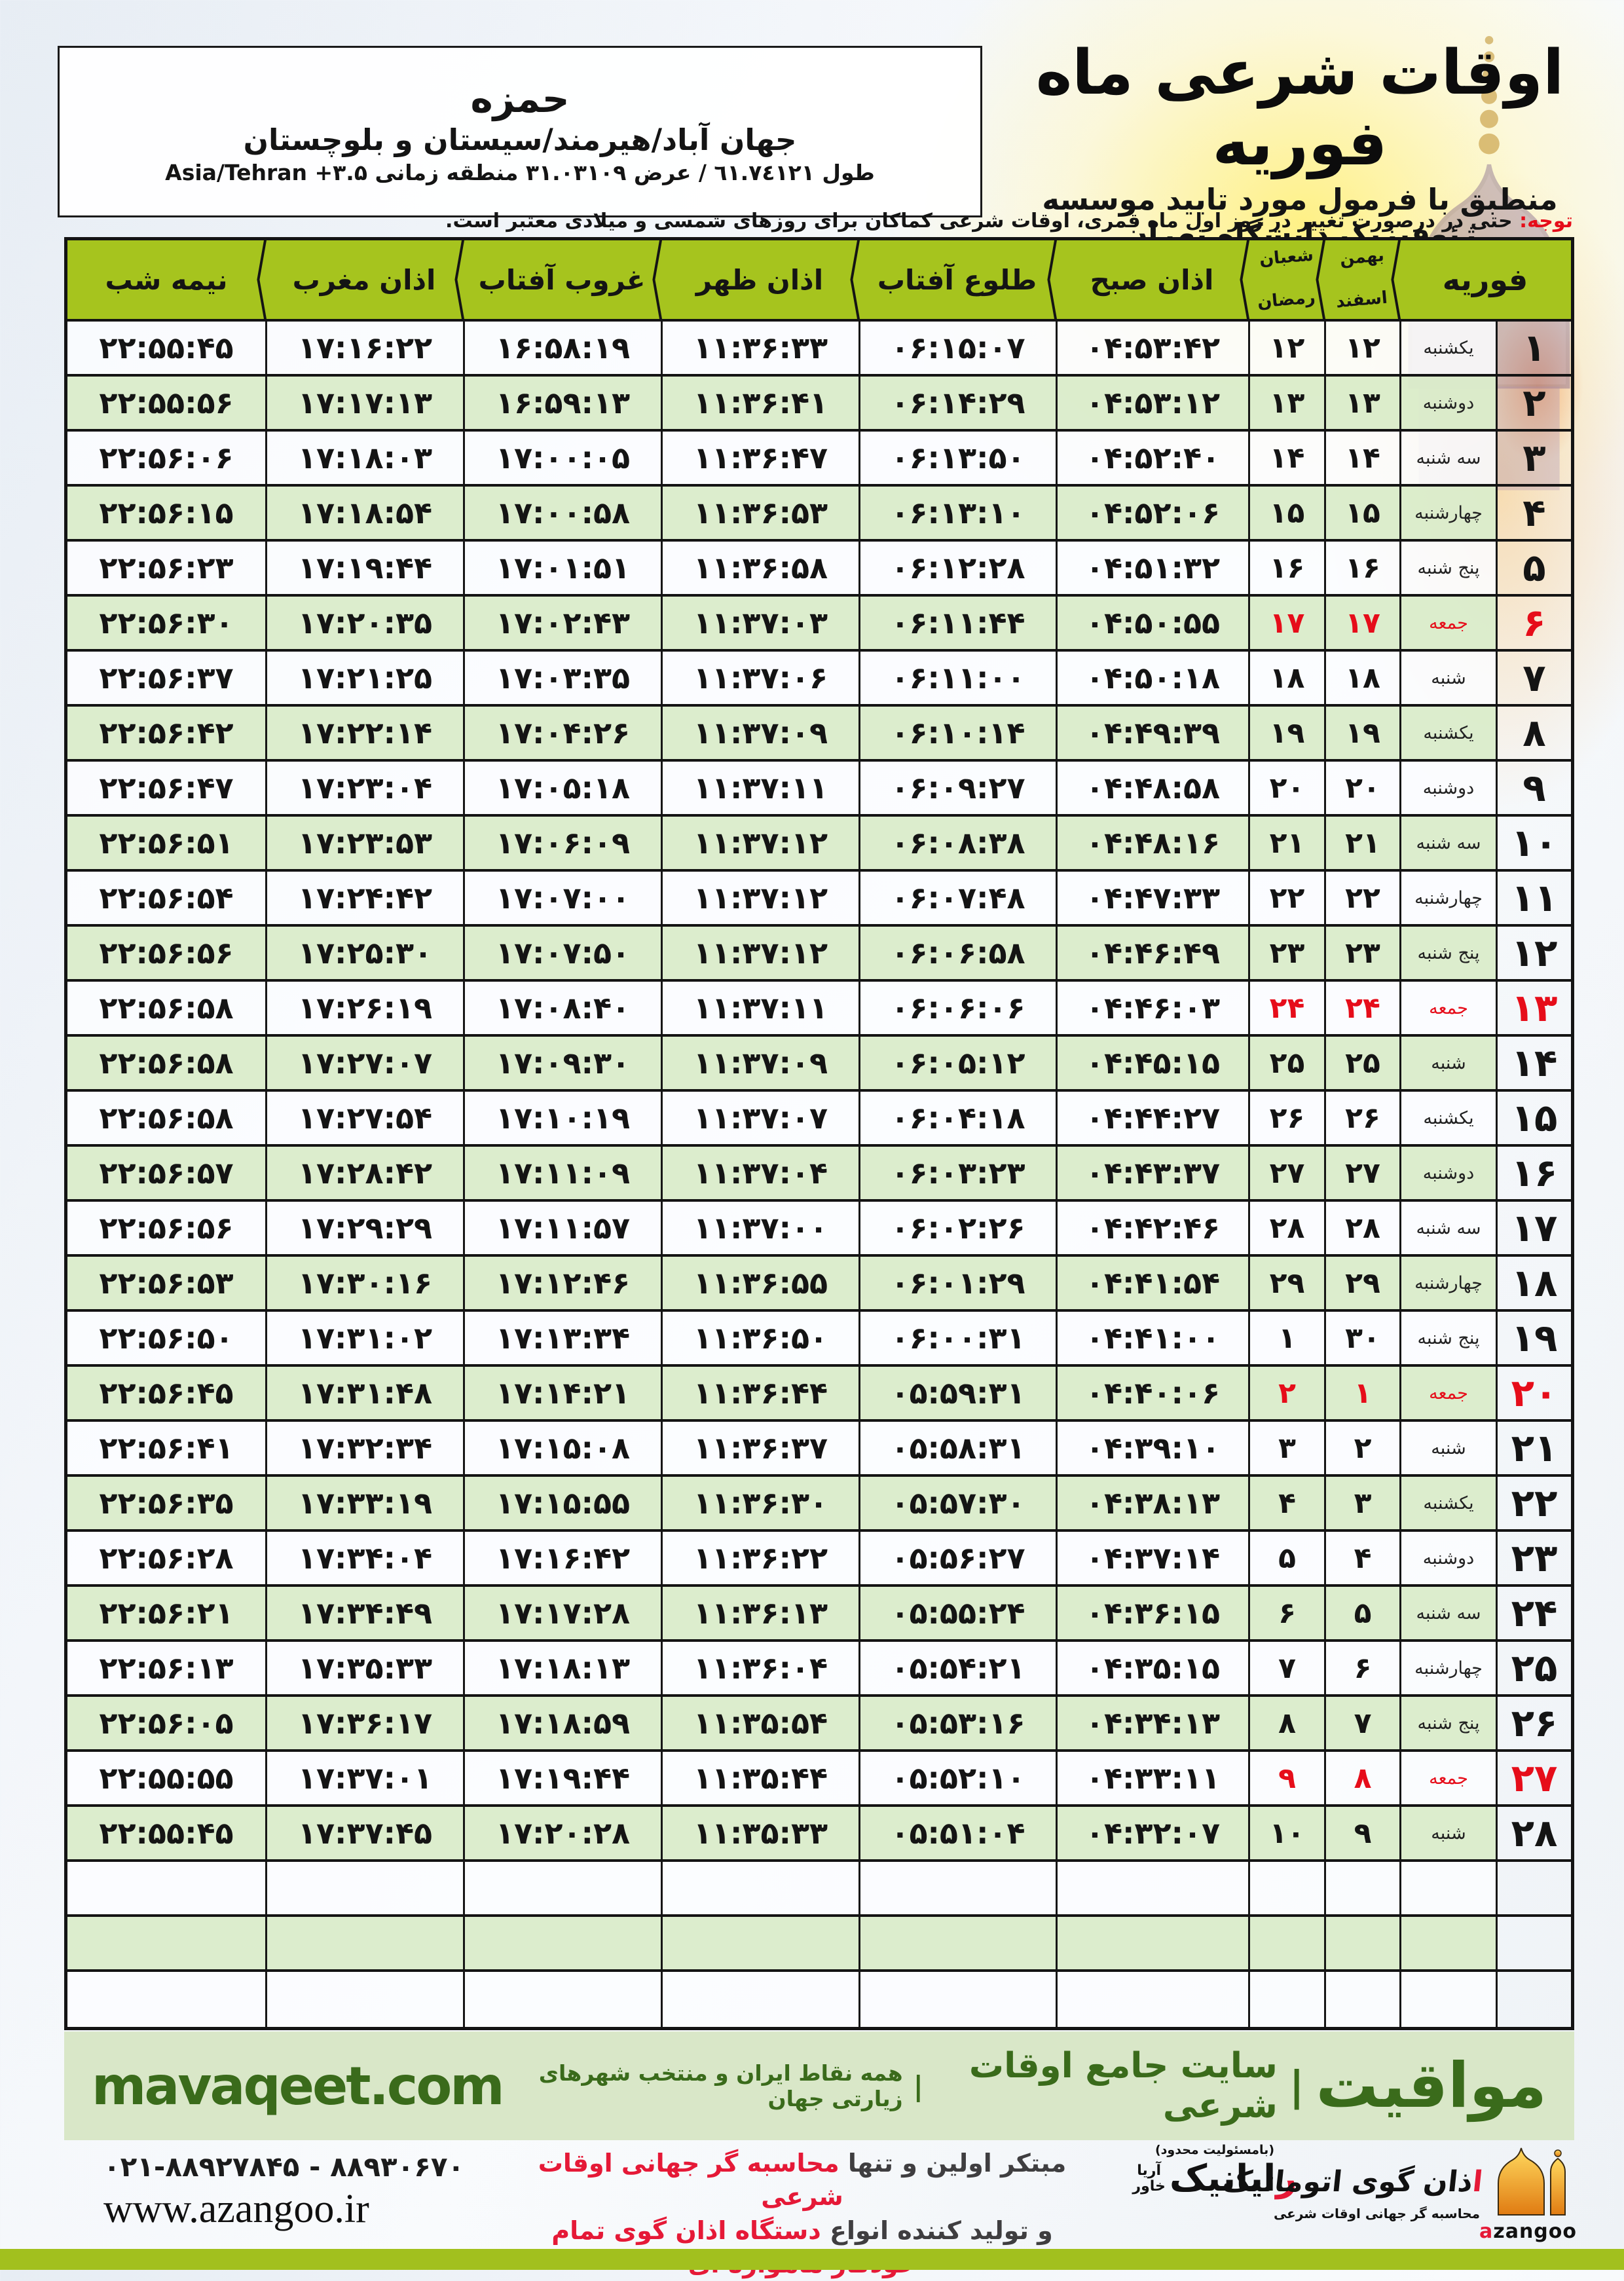 This screenshot has width=1624, height=2281. I want to click on cell-sunset, so click(562, 1999).